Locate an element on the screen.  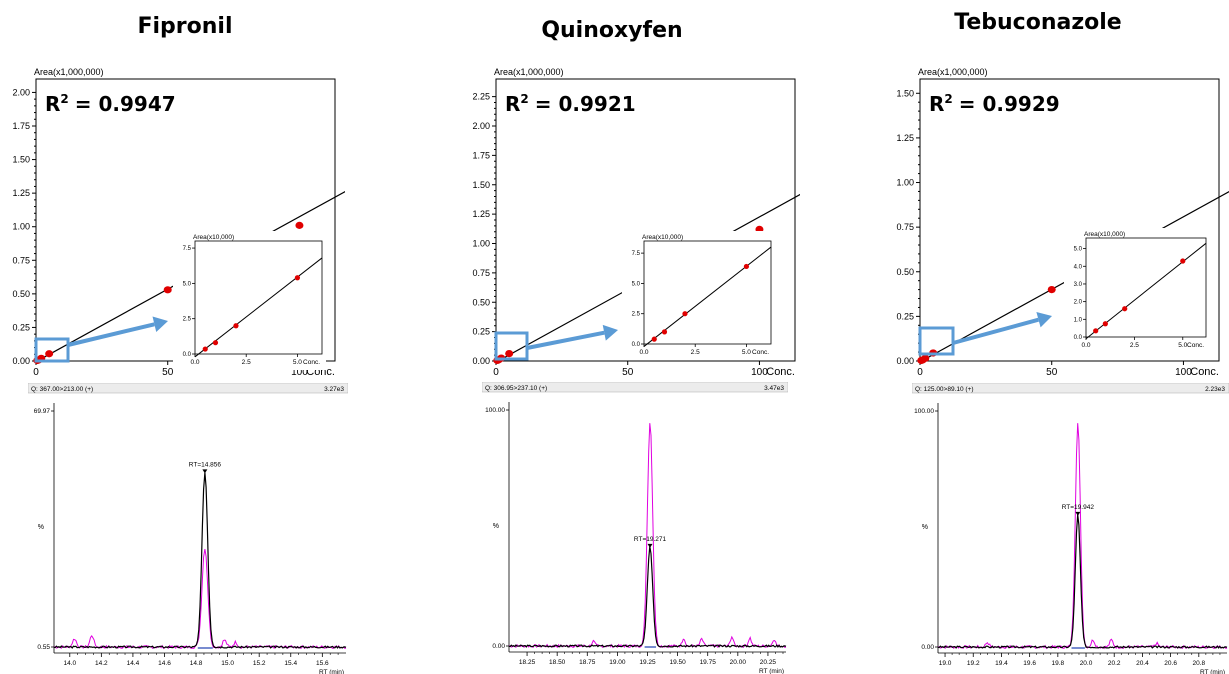
retention-time-label: RT=14.856 is located at coordinates (205, 464).